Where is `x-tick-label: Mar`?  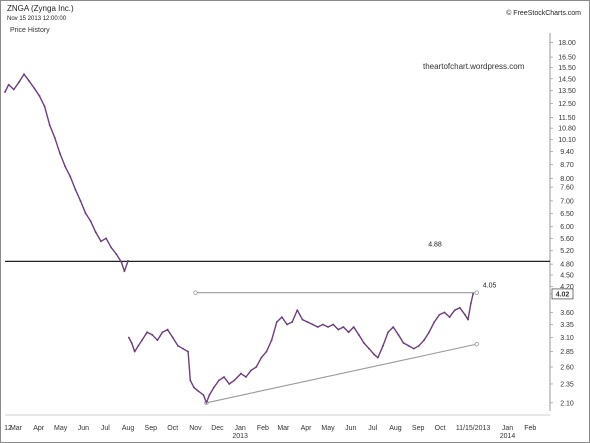 x-tick-label: Mar is located at coordinates (283, 428).